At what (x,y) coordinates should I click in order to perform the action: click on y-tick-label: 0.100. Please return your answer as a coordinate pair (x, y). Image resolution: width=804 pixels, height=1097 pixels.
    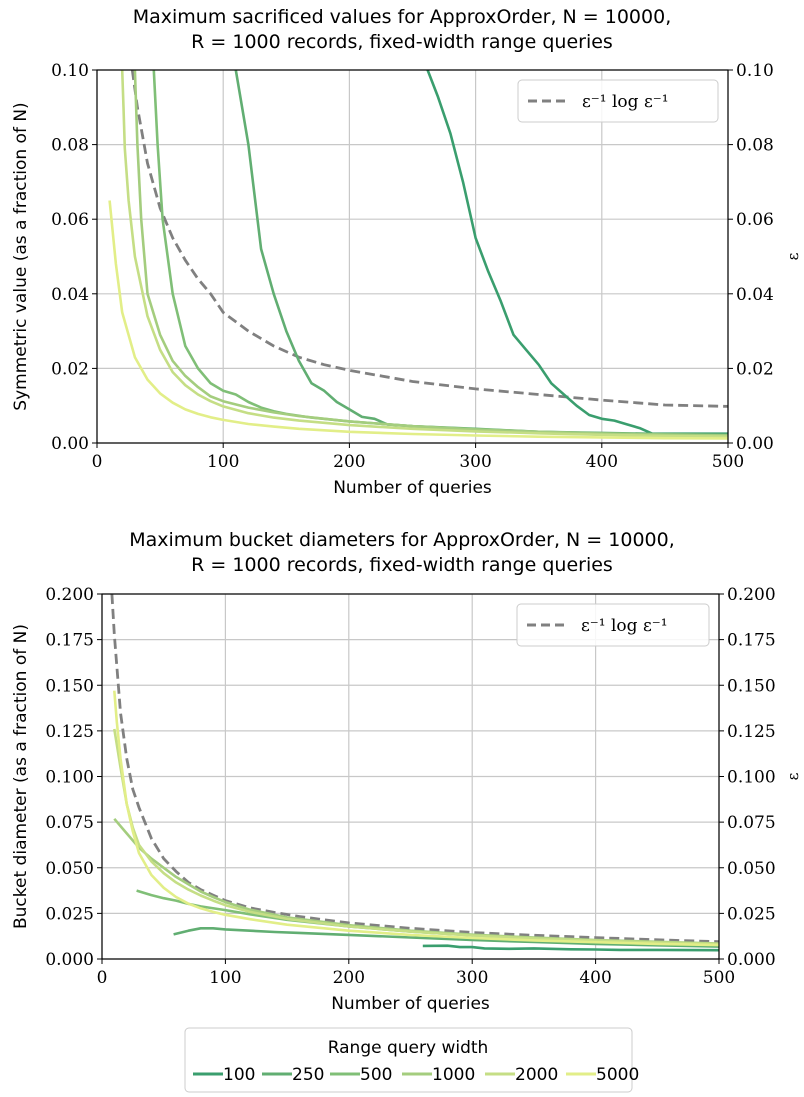
    Looking at the image, I should click on (69, 778).